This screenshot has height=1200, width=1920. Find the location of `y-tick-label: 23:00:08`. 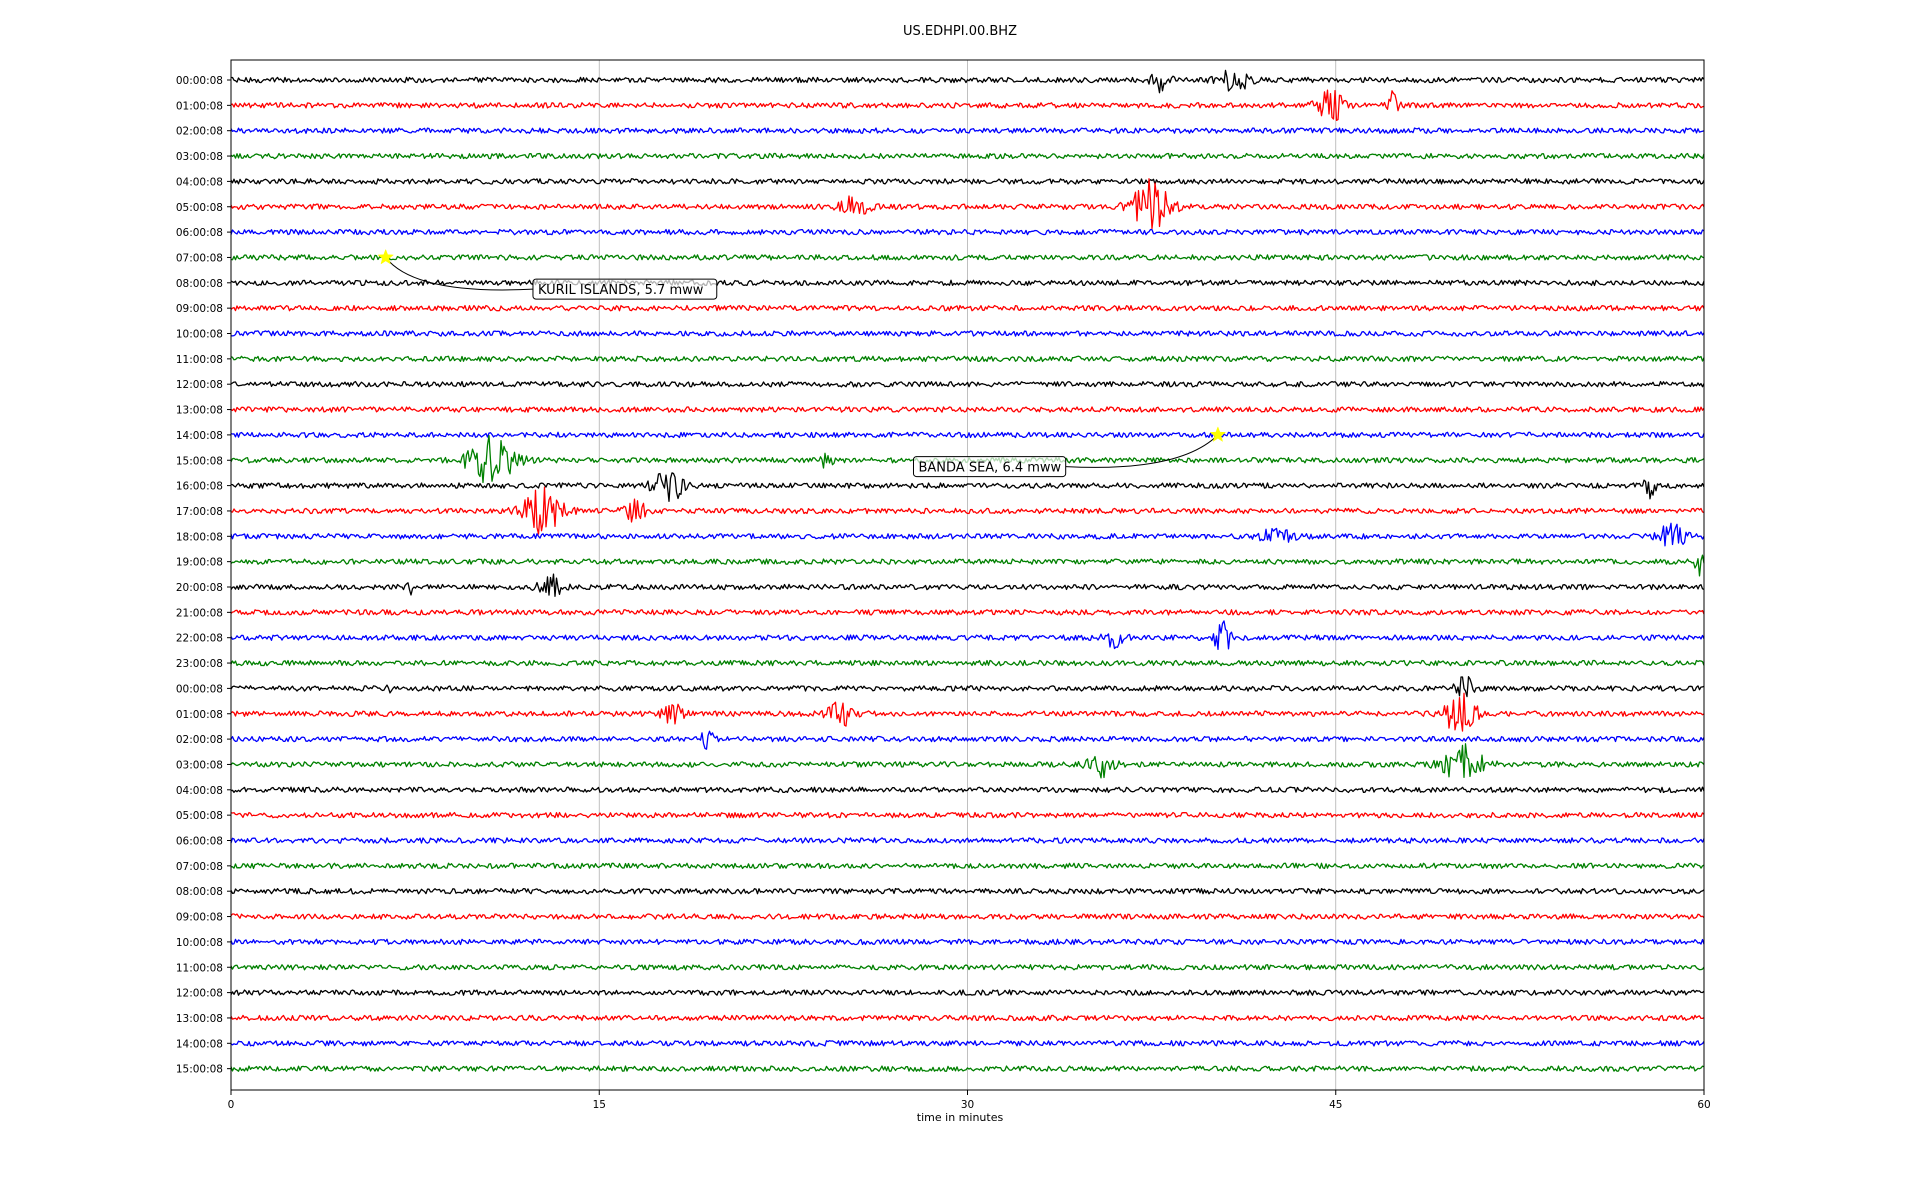

y-tick-label: 23:00:08 is located at coordinates (199, 664).